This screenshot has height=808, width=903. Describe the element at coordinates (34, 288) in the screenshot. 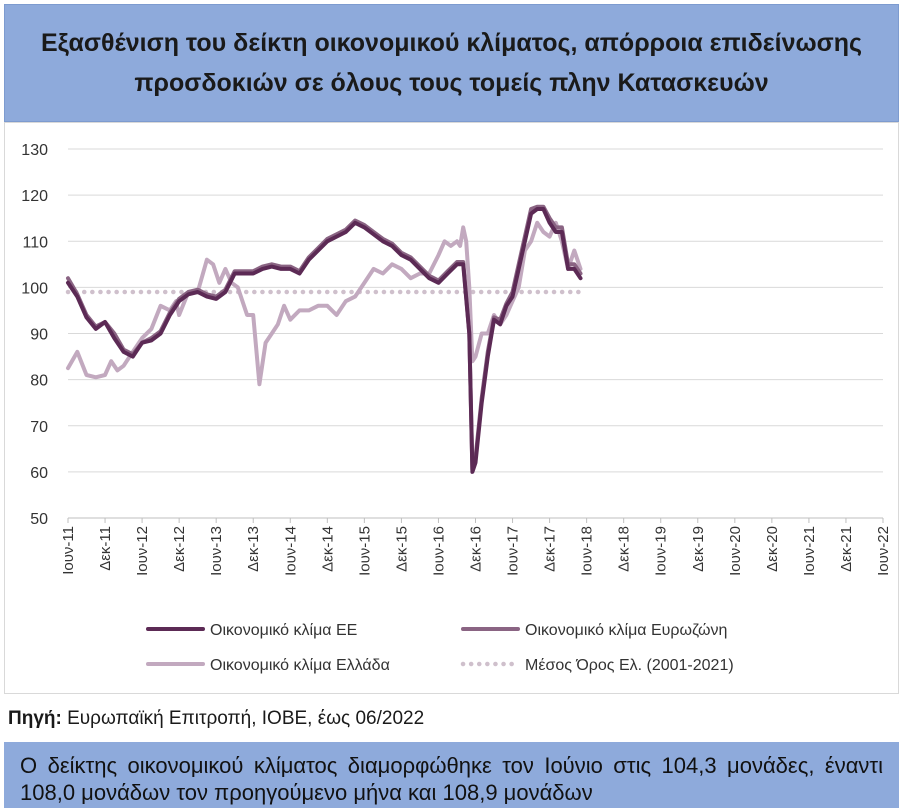

I see `y-tick-label: 100` at that location.